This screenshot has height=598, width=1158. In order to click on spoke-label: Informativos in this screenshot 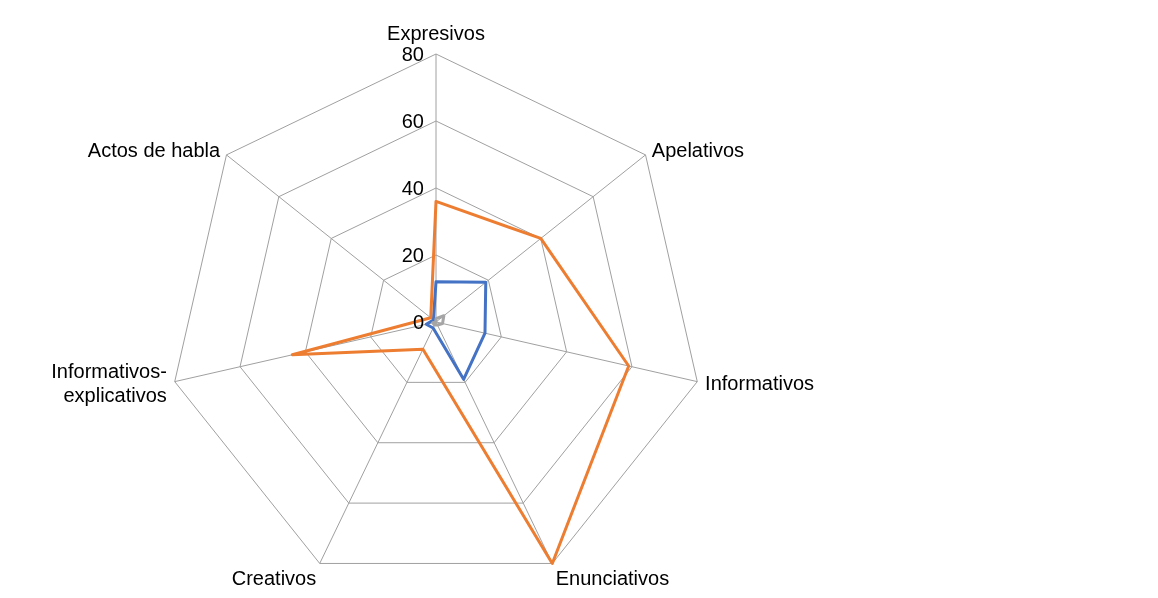, I will do `click(760, 383)`.